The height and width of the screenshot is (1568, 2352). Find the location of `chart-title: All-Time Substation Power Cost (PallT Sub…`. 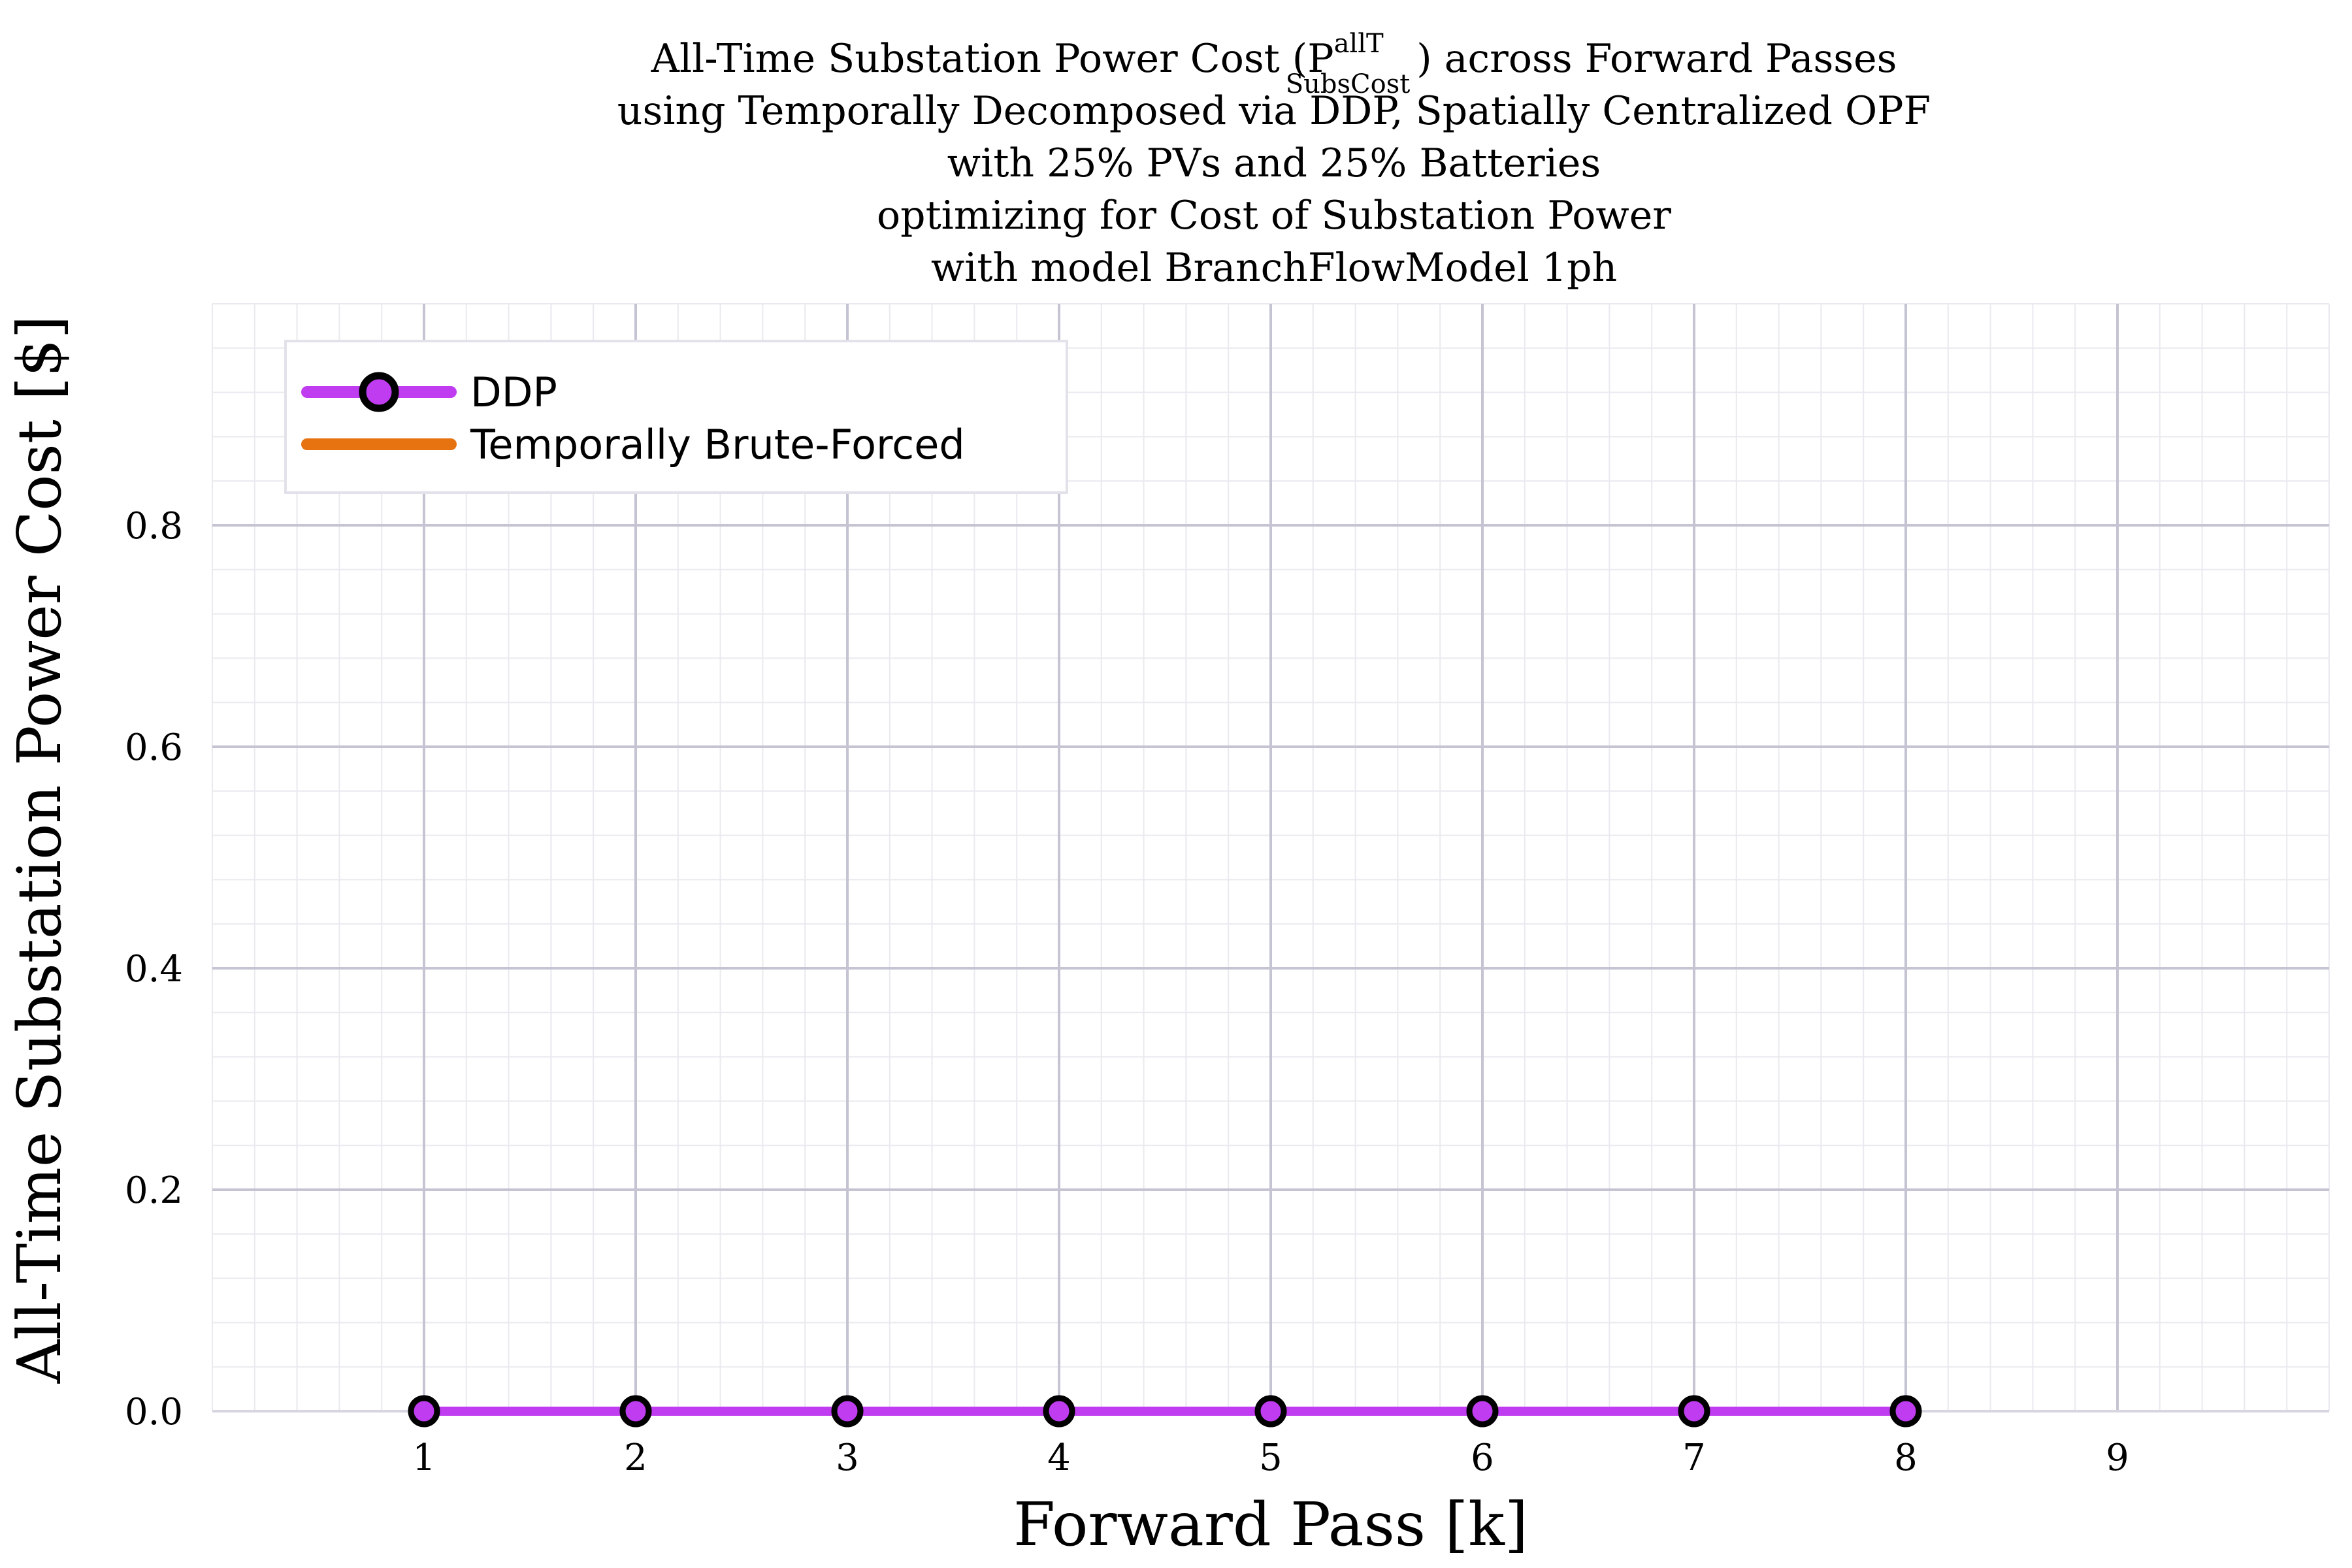

chart-title: All-Time Substation Power Cost (PallT Sub… is located at coordinates (1274, 160).